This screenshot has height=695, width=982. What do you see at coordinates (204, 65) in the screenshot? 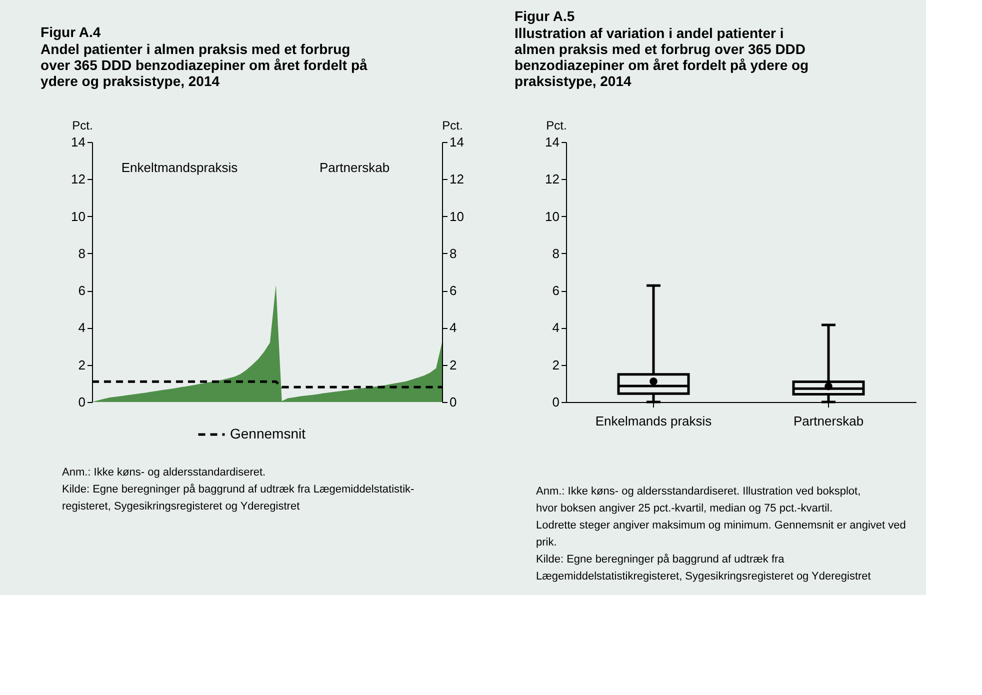
I see `chart-subtitle: Andel patienter i almen praksis med et forbrug over 365 DDD benzodiazepiner om året fordelt på ydere og praksistype, 2014` at bounding box center [204, 65].